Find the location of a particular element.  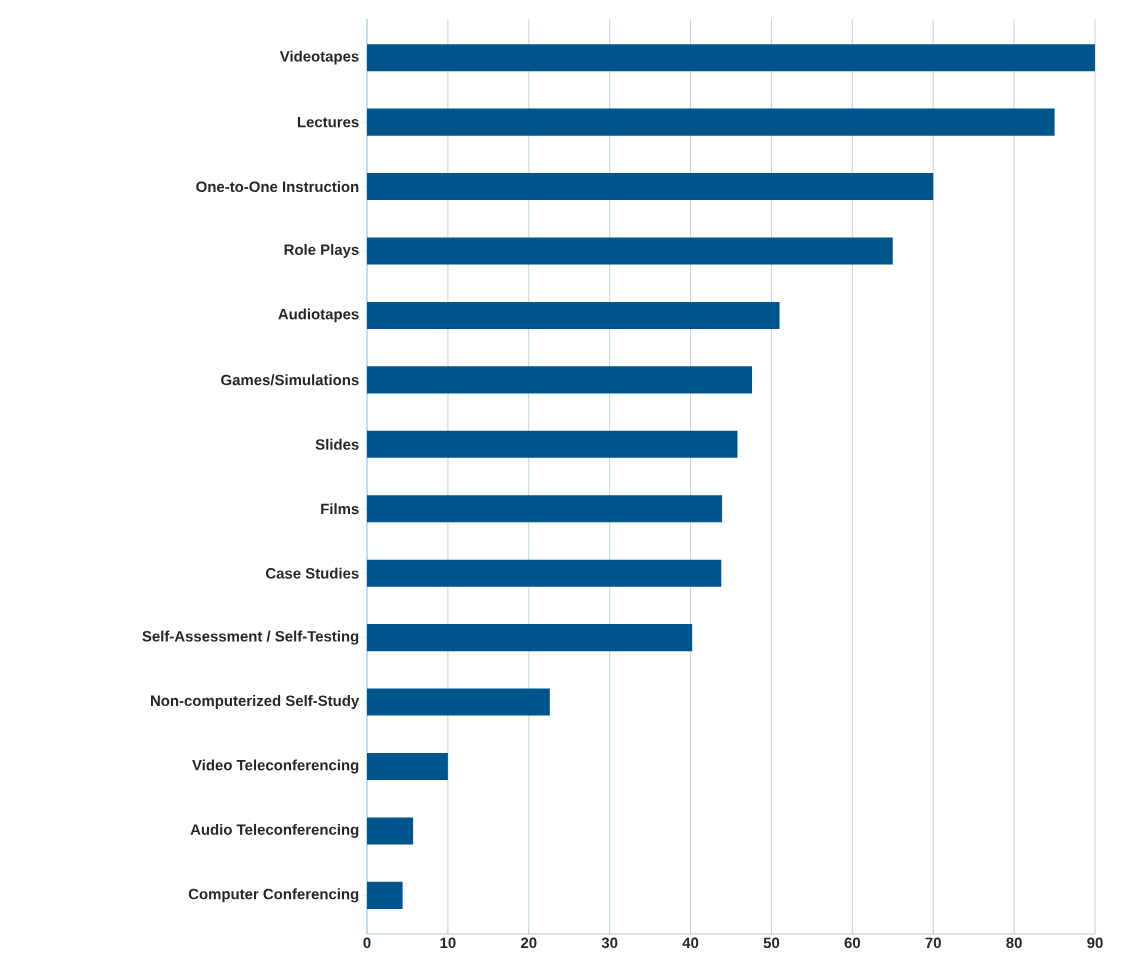

y-tick-label: Games/Simulations is located at coordinates (290, 380).